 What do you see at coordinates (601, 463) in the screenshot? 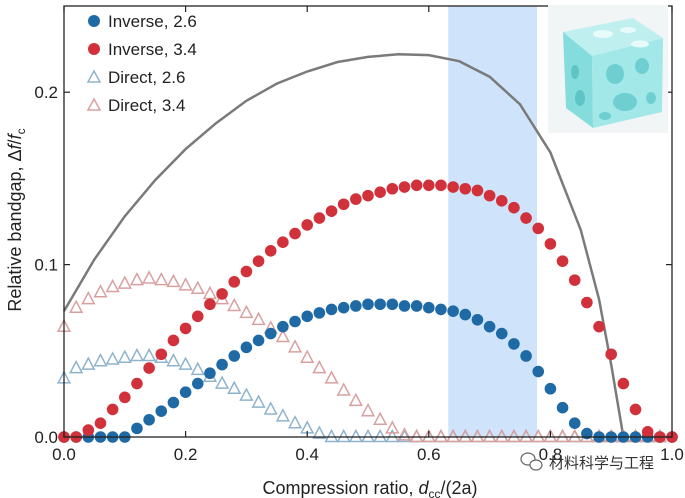
I see `watermark-text: 材料科学与工程` at bounding box center [601, 463].